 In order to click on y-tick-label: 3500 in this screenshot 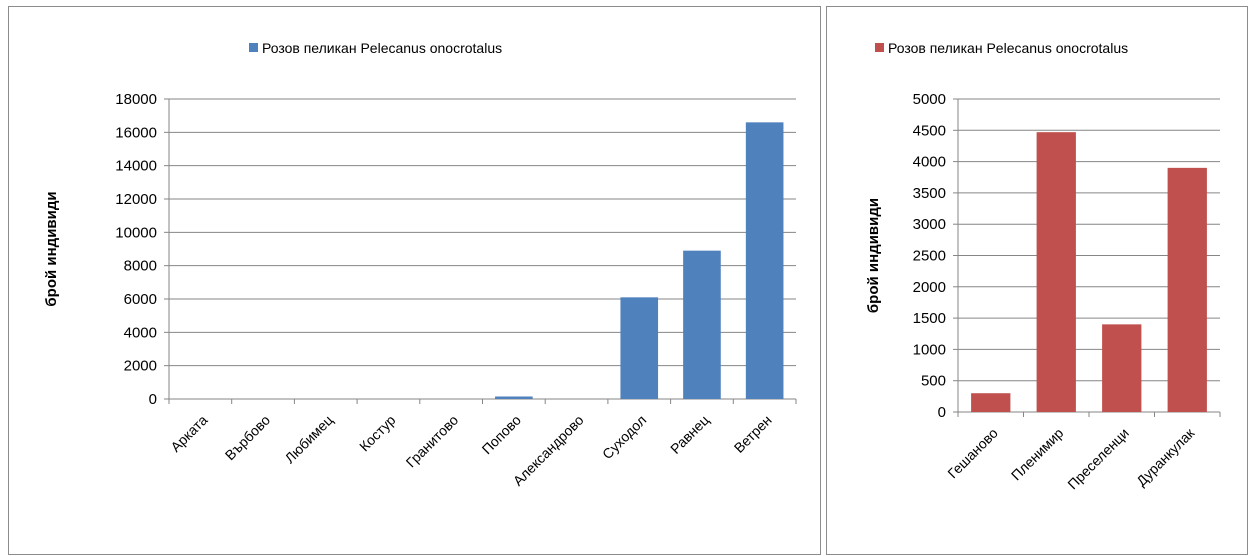, I will do `click(929, 193)`.